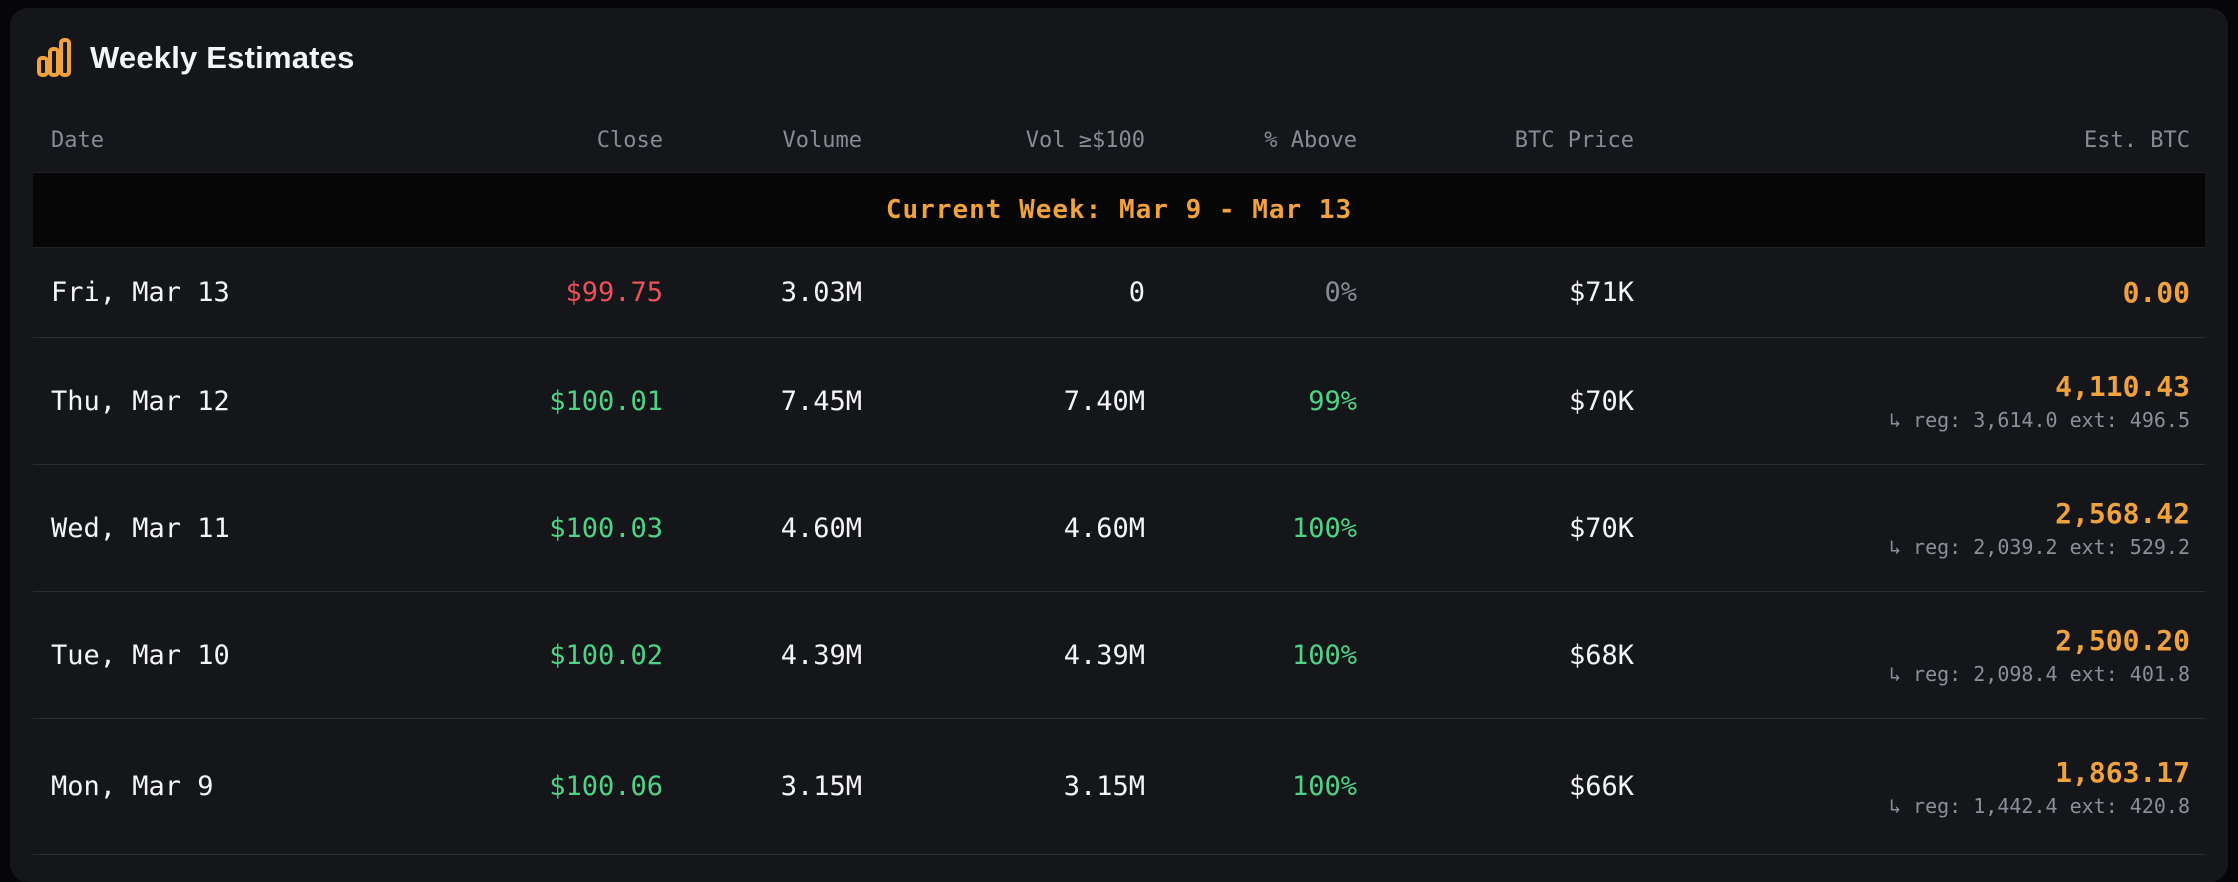 The image size is (2238, 882). What do you see at coordinates (1119, 293) in the screenshot?
I see `table-row: Fri, Mar 13 $99.75 3.03M 0 0% $71K 0.00` at bounding box center [1119, 293].